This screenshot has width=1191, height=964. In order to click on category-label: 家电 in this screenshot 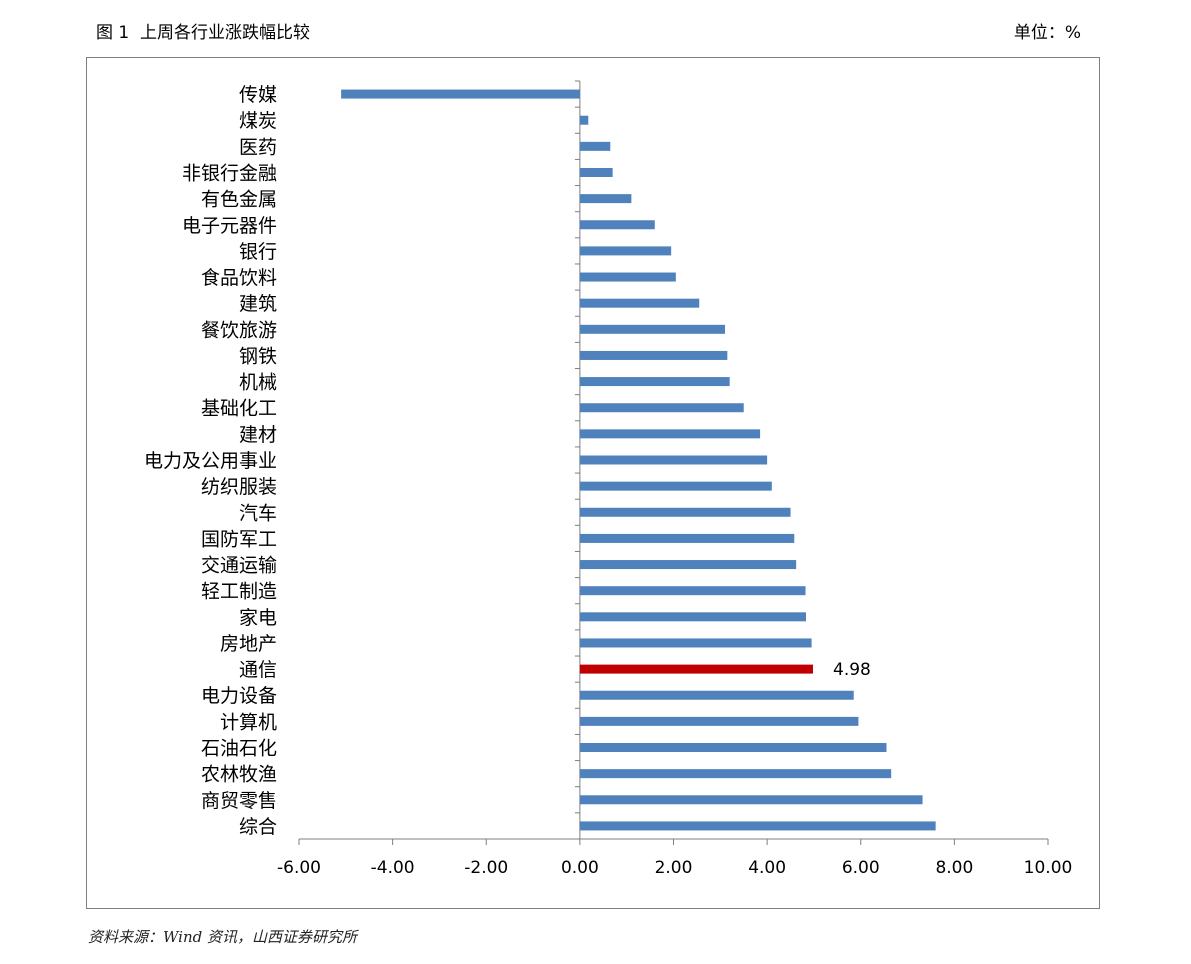, I will do `click(258, 618)`.